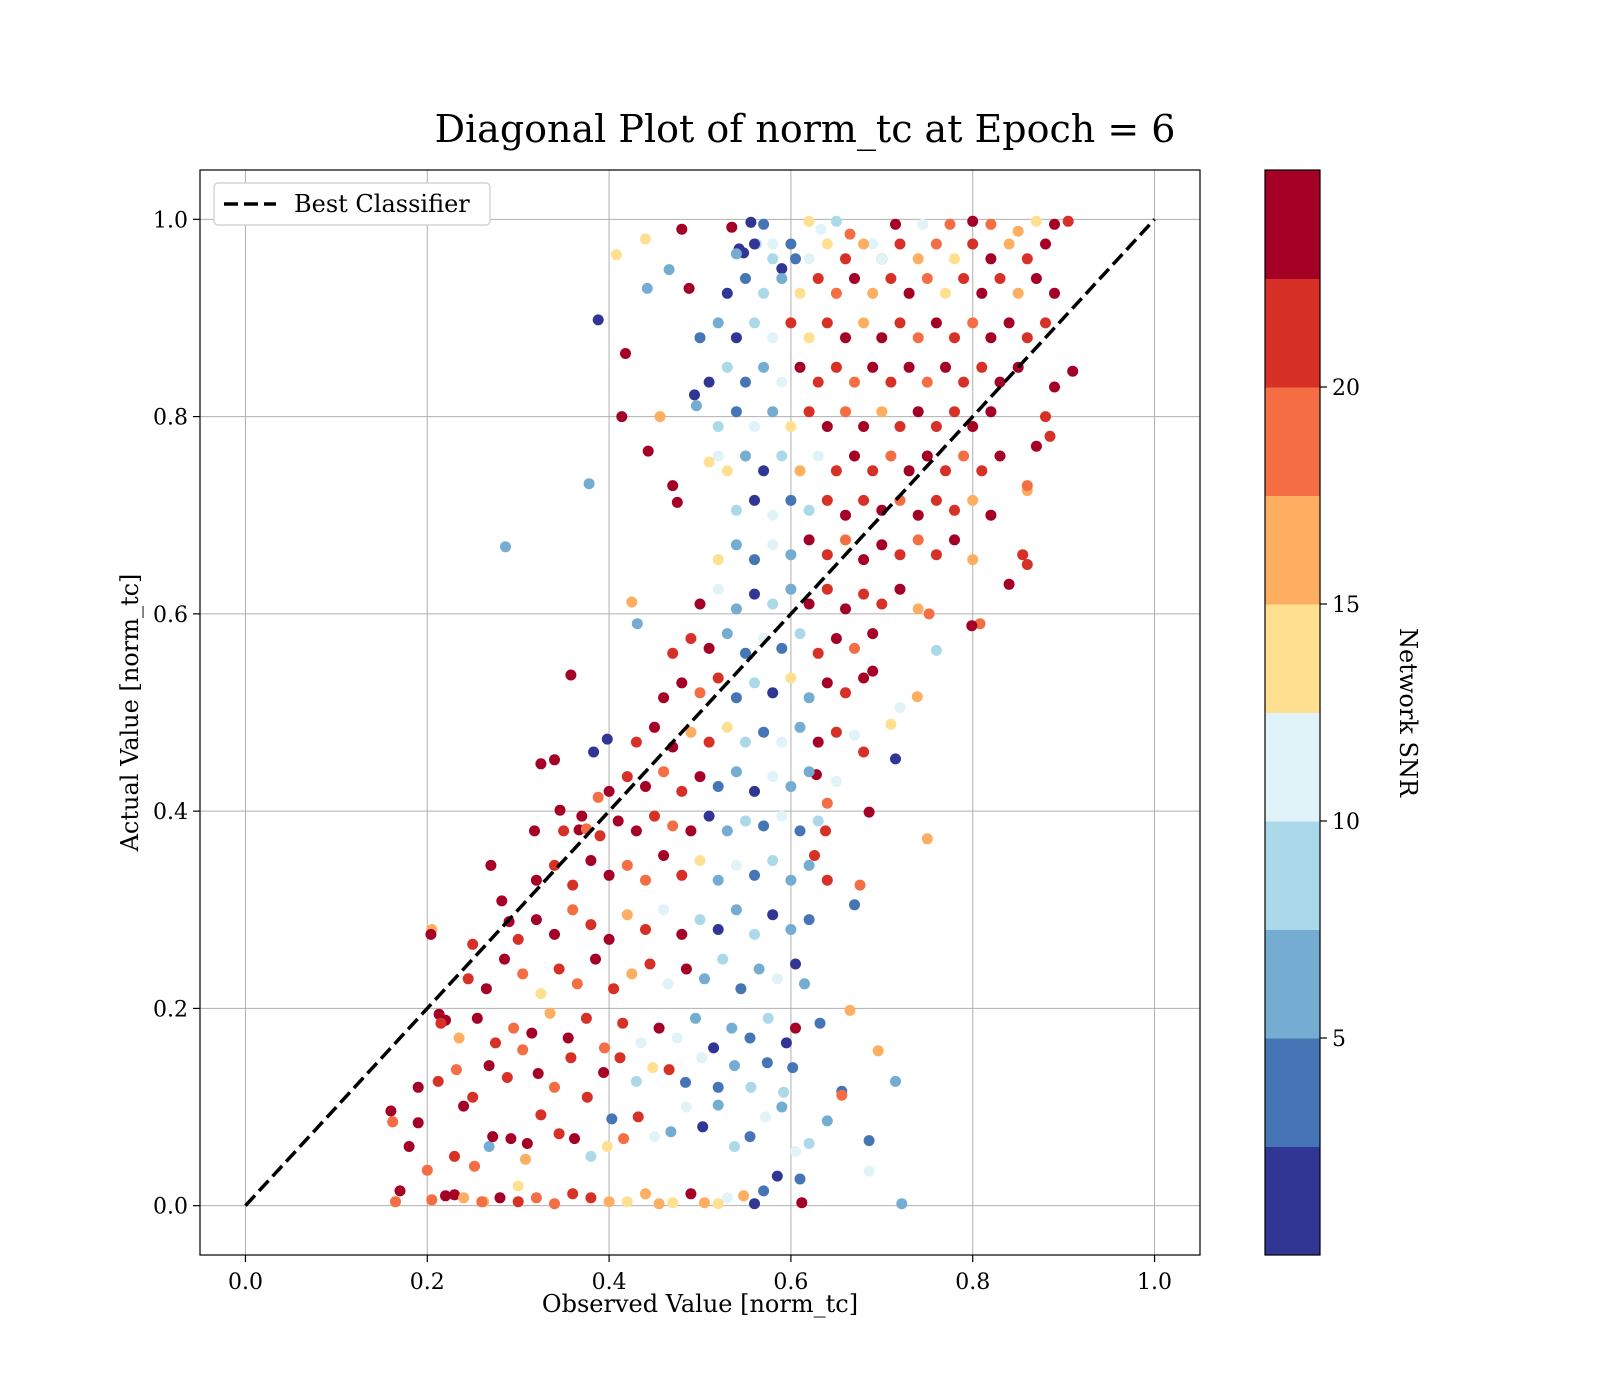 This screenshot has height=1400, width=1600. What do you see at coordinates (1343, 712) in the screenshot?
I see `colorbar: 5 10 15 20 Network SNR` at bounding box center [1343, 712].